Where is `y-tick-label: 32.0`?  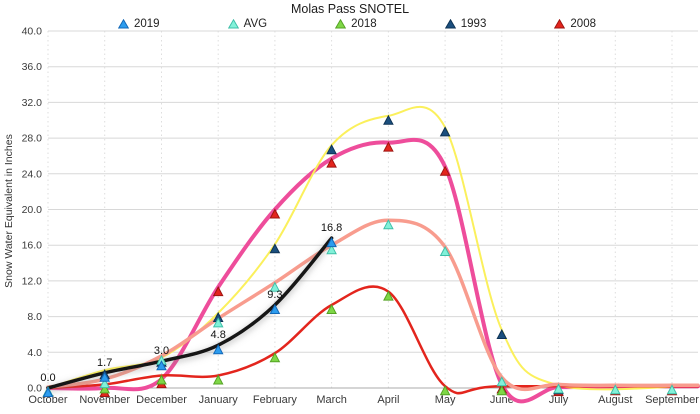 y-tick-label: 32.0 is located at coordinates (32, 103).